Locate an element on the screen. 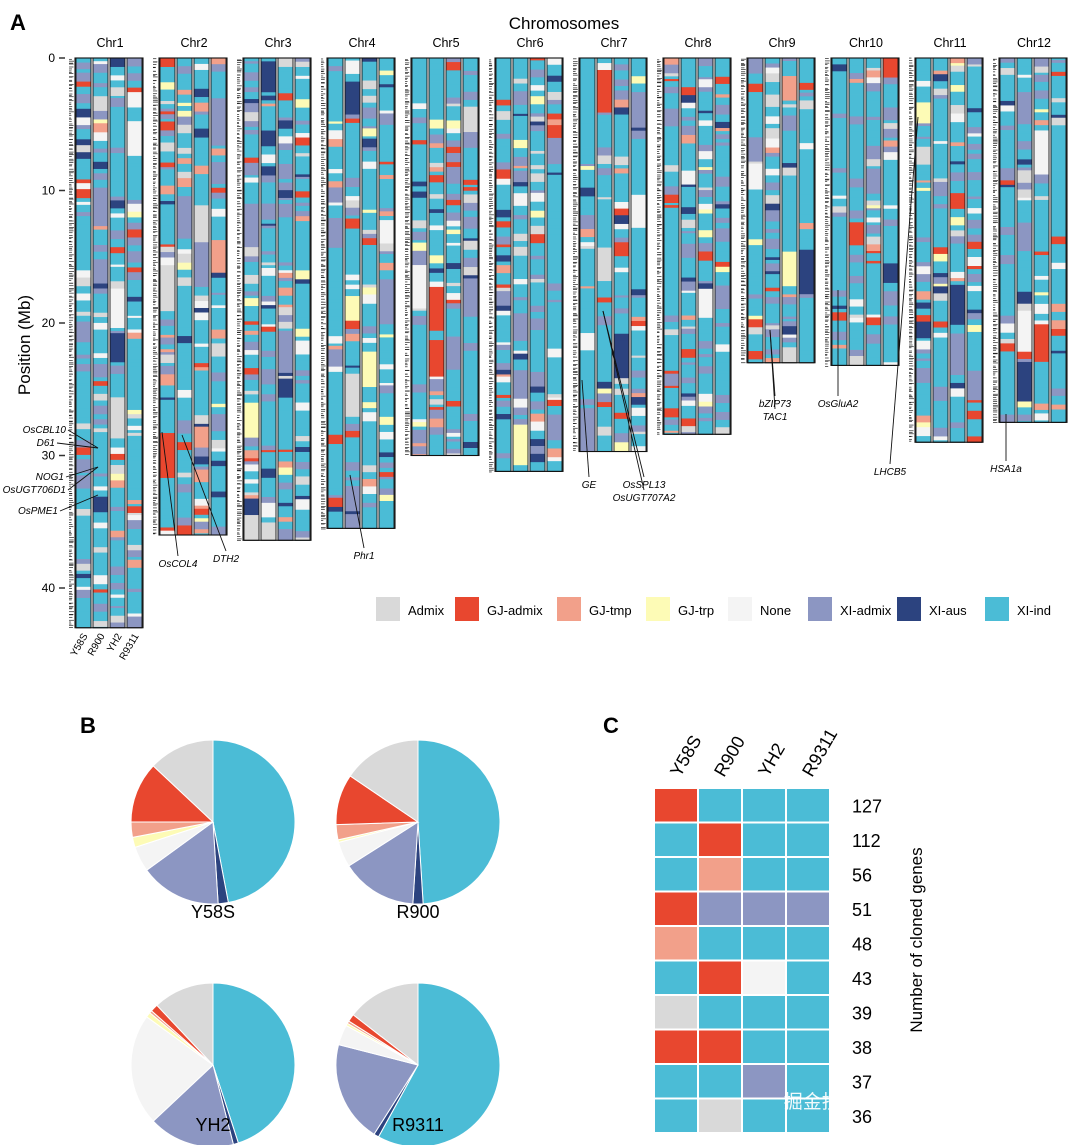 The height and width of the screenshot is (1145, 1080). chromosome-label: Chr3 is located at coordinates (277, 43).